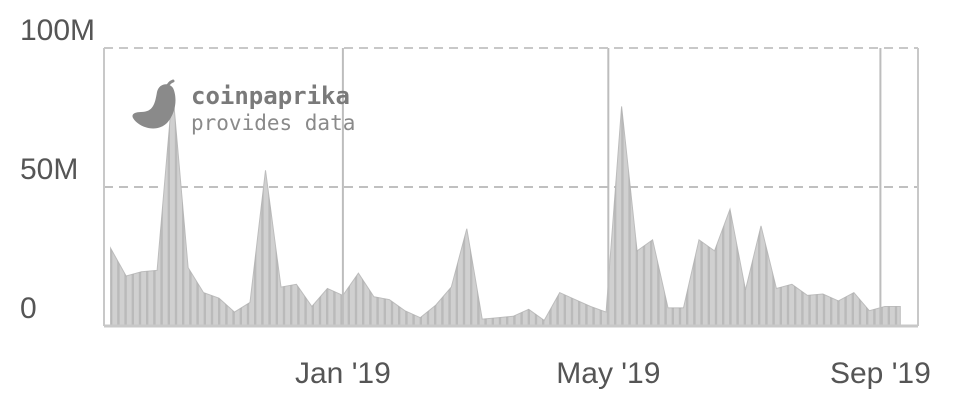 The image size is (962, 412). Describe the element at coordinates (608, 373) in the screenshot. I see `x-tick-label: May '19` at that location.